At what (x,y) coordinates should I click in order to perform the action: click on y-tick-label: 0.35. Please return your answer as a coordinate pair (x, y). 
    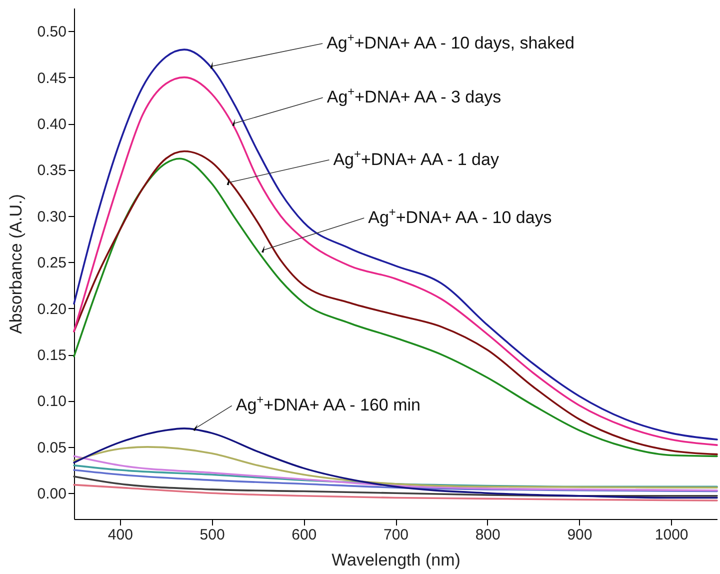
    Looking at the image, I should click on (51, 171).